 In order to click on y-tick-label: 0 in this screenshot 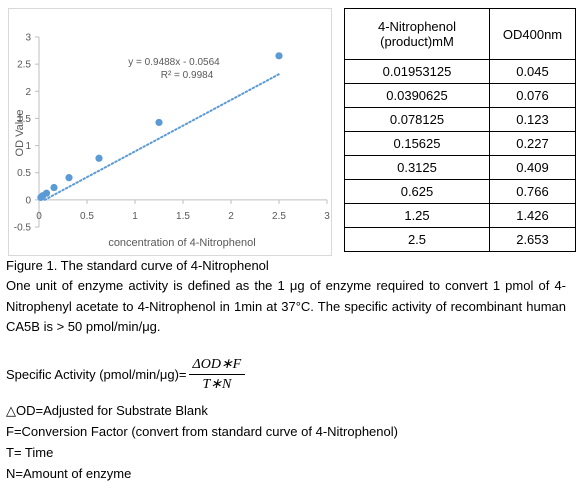, I will do `click(28, 200)`.